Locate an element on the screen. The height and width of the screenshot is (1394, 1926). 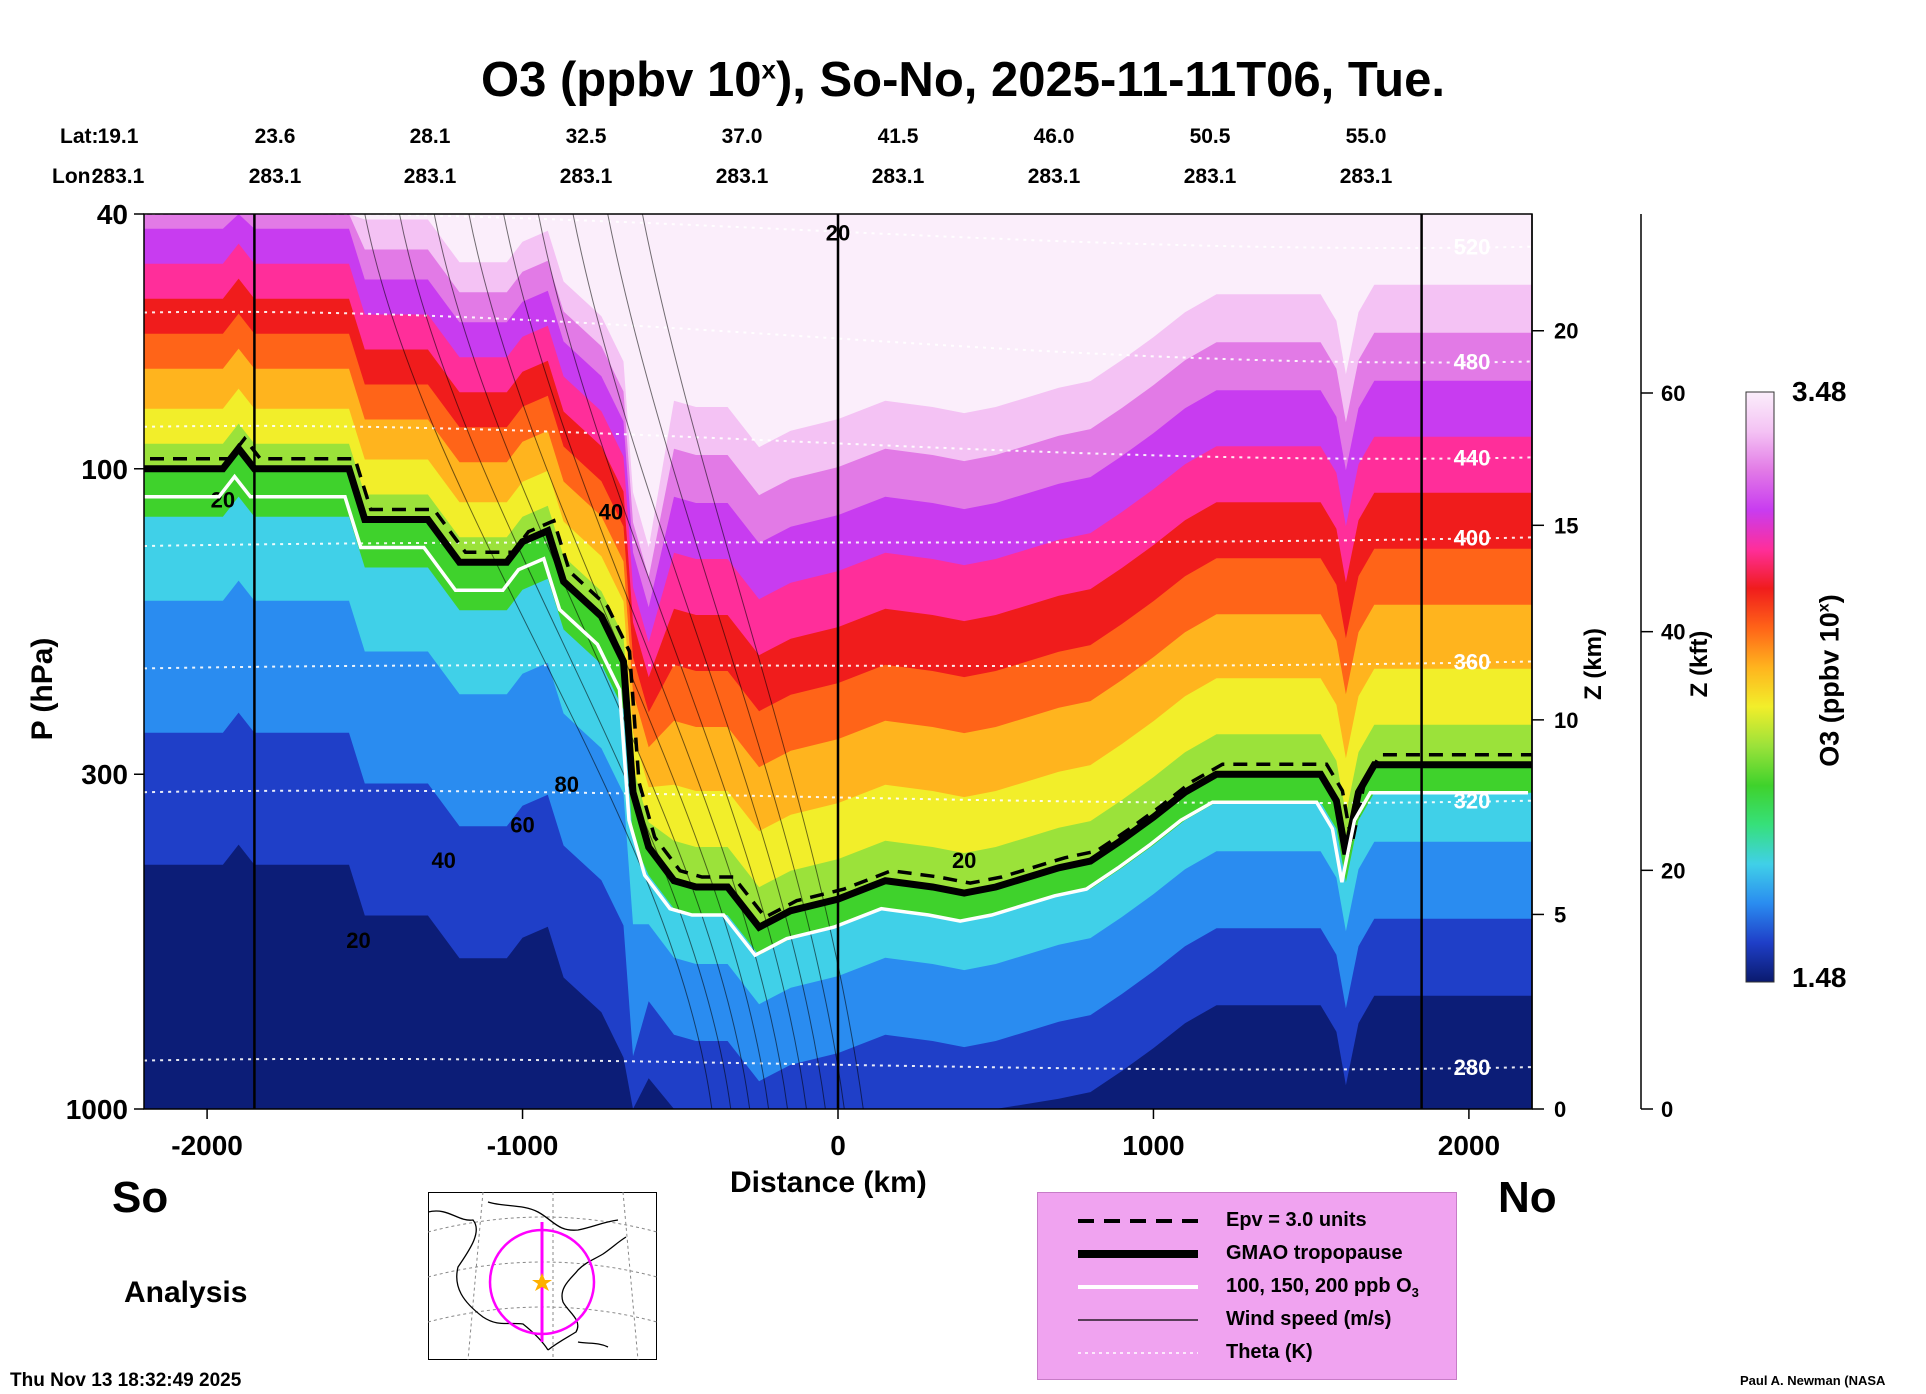
header-lon-8: 283.1 is located at coordinates (1366, 176).